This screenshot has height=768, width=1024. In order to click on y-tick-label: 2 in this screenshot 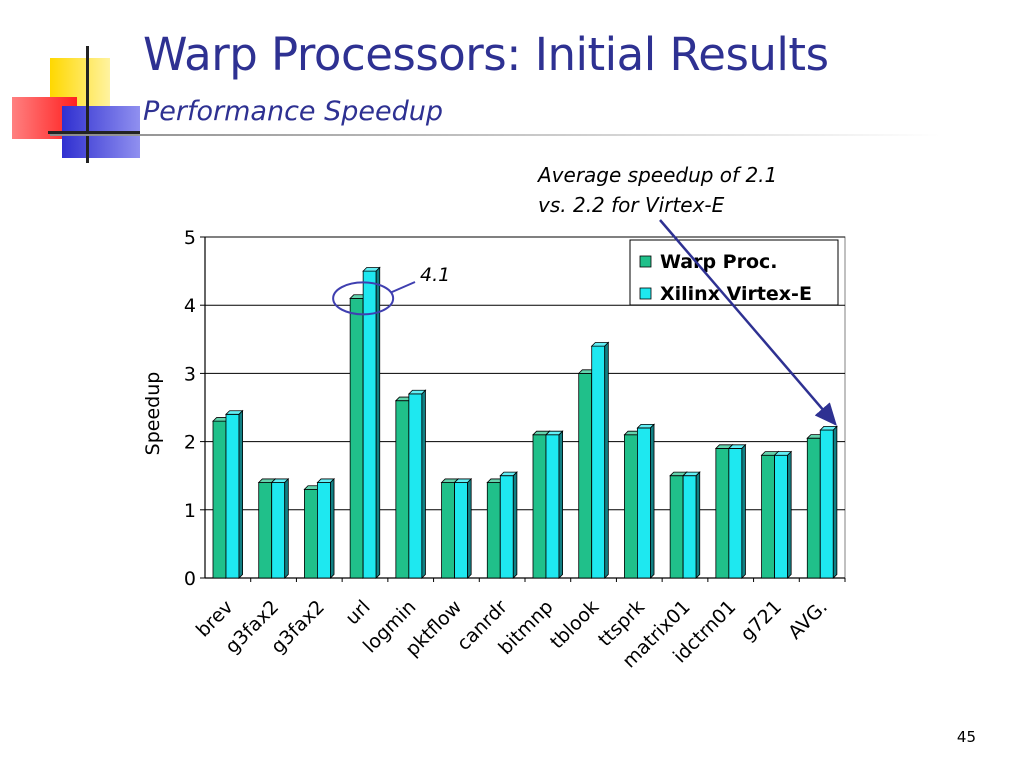, I will do `click(190, 443)`.